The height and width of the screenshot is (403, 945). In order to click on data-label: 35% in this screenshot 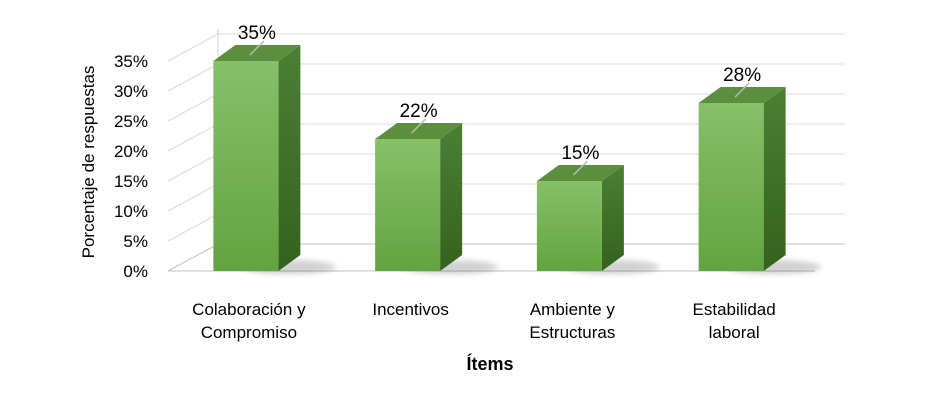, I will do `click(257, 33)`.